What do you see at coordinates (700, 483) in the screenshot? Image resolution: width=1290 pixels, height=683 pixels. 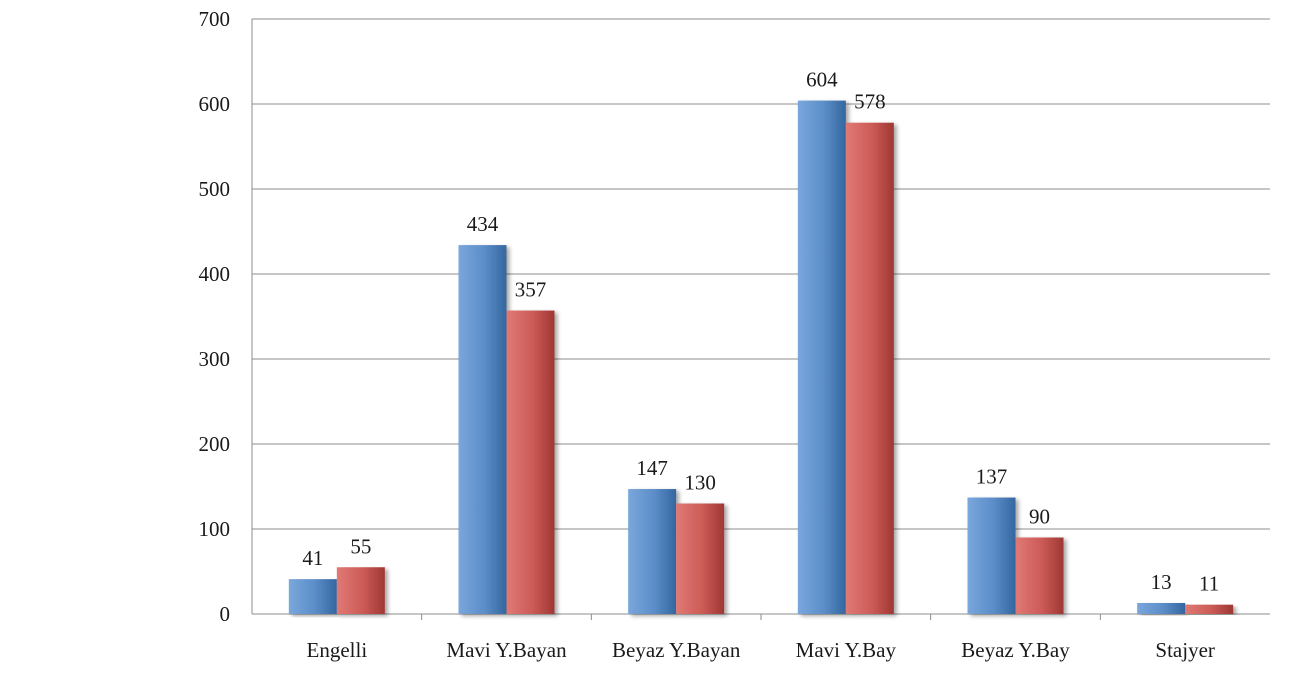 I see `data-label: 130` at bounding box center [700, 483].